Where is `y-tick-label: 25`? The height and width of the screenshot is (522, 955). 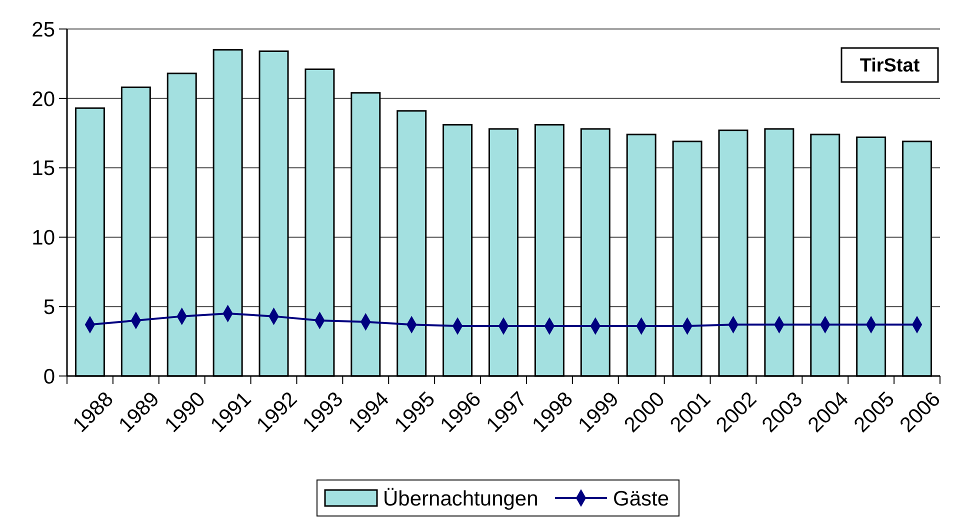 y-tick-label: 25 is located at coordinates (43, 30).